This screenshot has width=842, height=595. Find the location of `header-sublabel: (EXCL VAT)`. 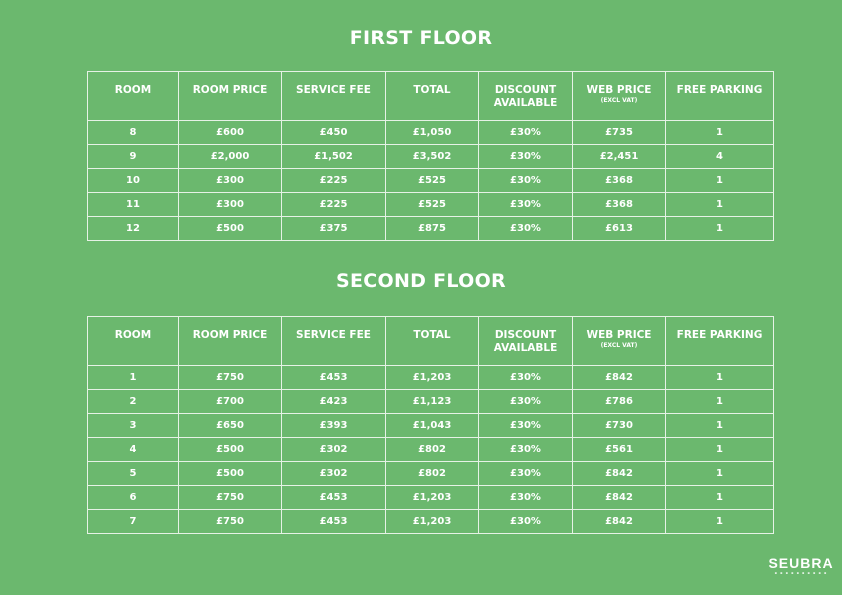

header-sublabel: (EXCL VAT) is located at coordinates (619, 100).